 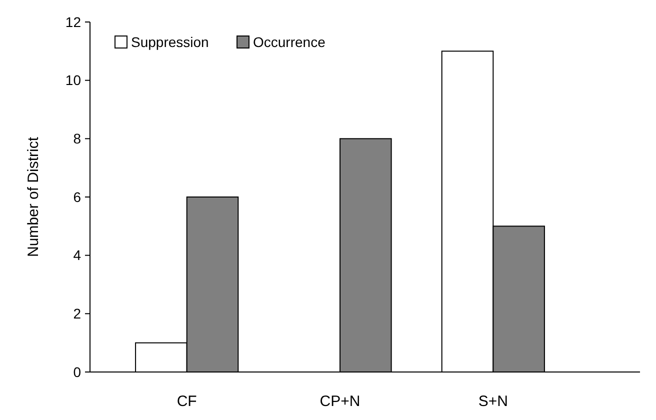 I want to click on y-axis-title: Number of District, so click(x=33, y=197).